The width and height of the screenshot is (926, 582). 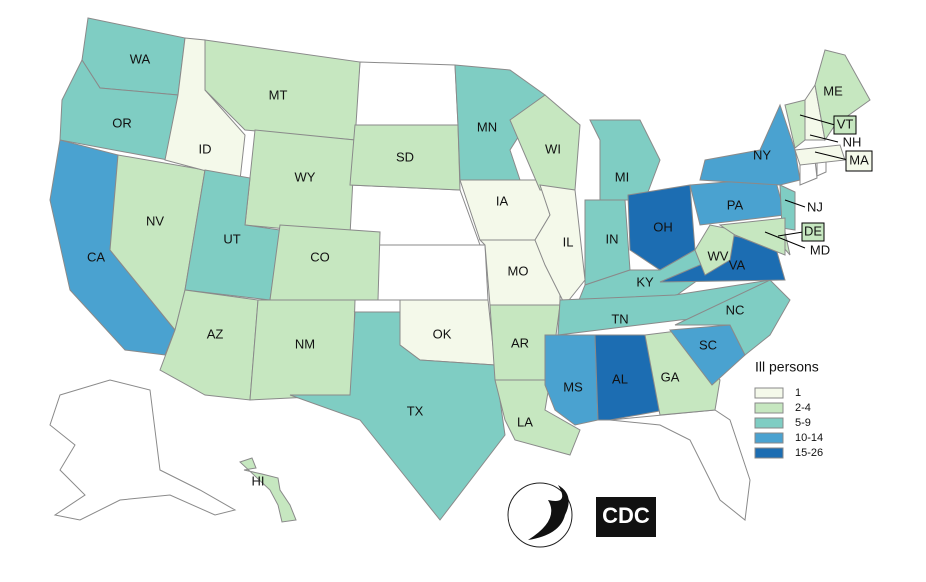 What do you see at coordinates (305, 176) in the screenshot?
I see `state-label: WY` at bounding box center [305, 176].